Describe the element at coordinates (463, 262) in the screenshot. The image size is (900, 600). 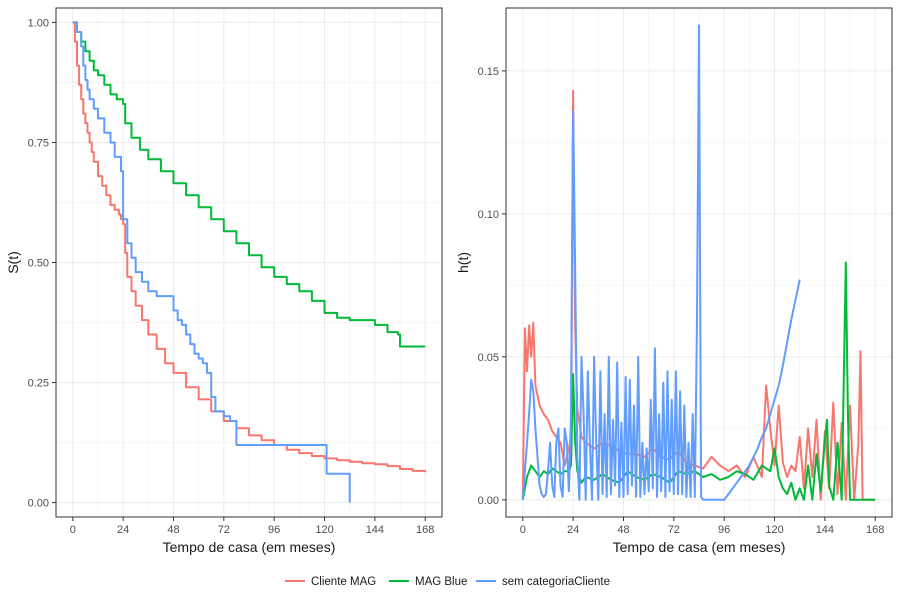
I see `y-axis-title: h(t)` at that location.